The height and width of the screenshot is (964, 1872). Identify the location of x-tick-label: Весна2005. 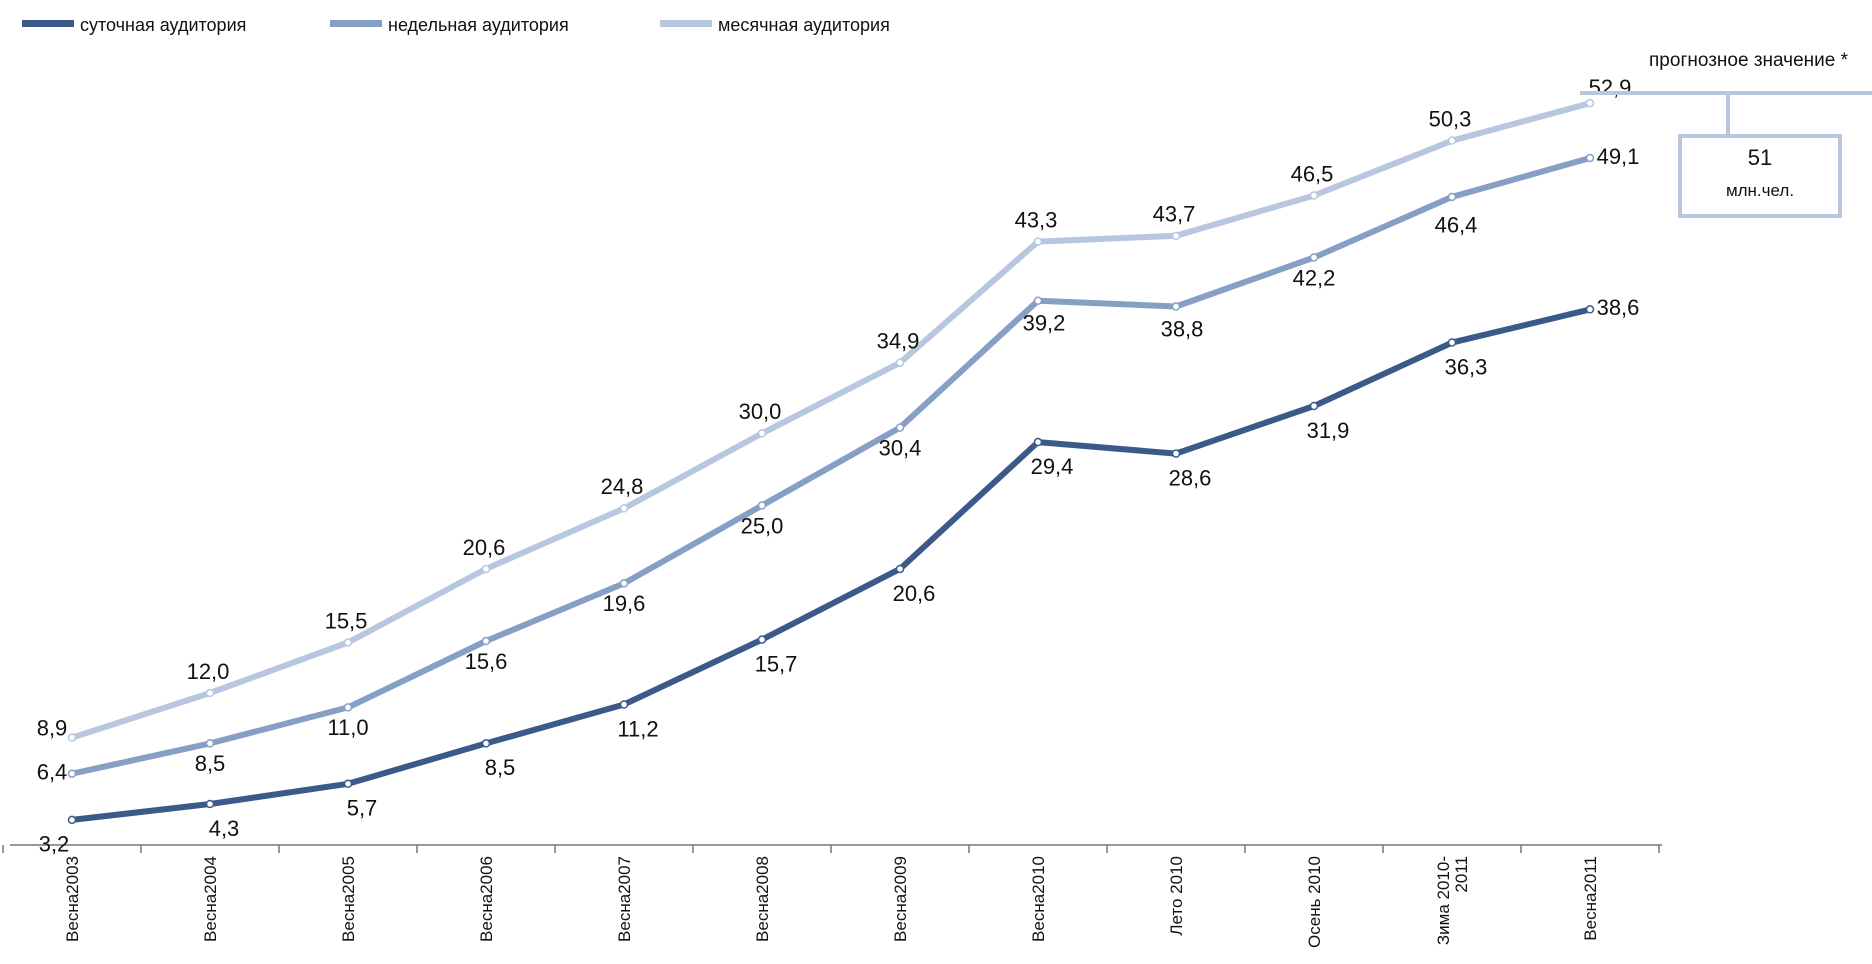
(348, 899).